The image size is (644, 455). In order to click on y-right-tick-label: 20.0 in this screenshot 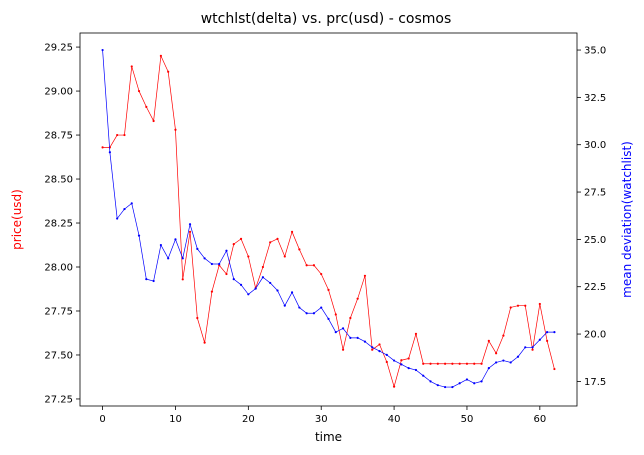, I will do `click(595, 335)`.